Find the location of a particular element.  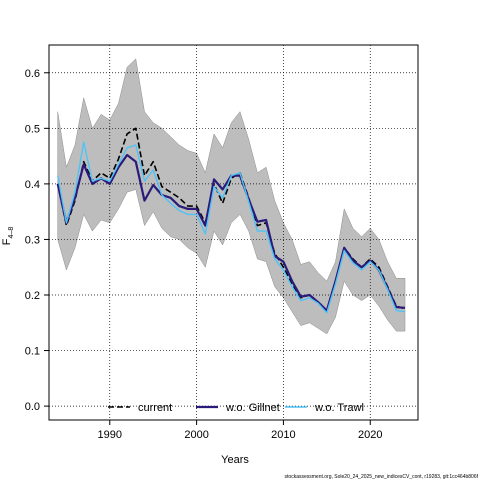

x-tick-label: 2000 is located at coordinates (196, 435).